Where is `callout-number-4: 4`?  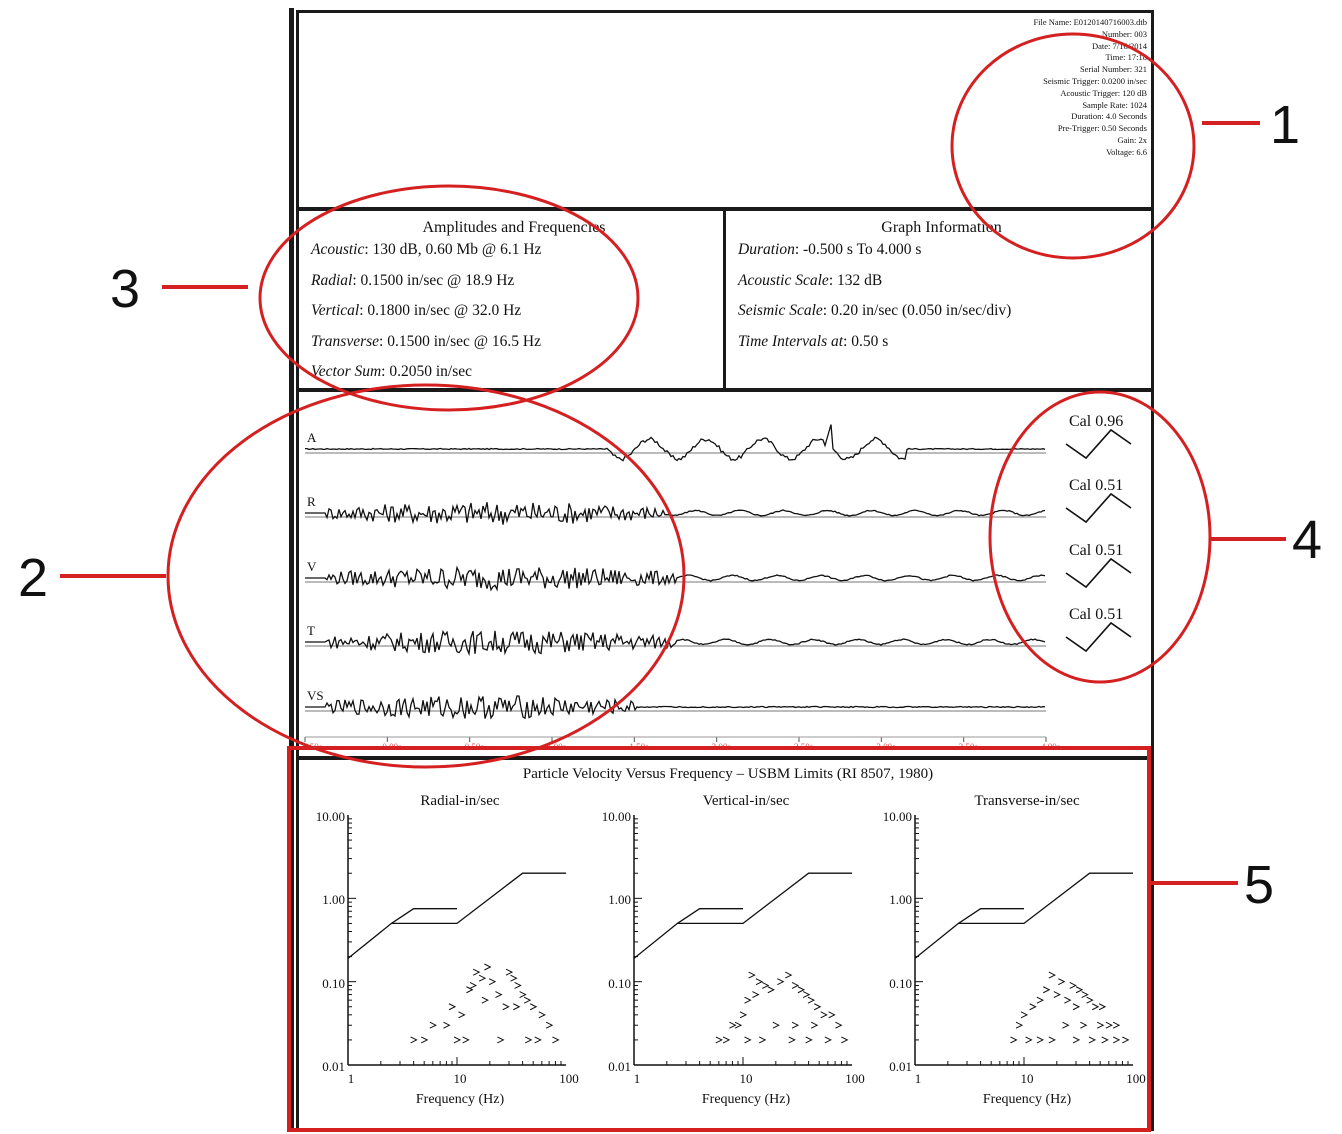
callout-number-4: 4 is located at coordinates (1307, 540).